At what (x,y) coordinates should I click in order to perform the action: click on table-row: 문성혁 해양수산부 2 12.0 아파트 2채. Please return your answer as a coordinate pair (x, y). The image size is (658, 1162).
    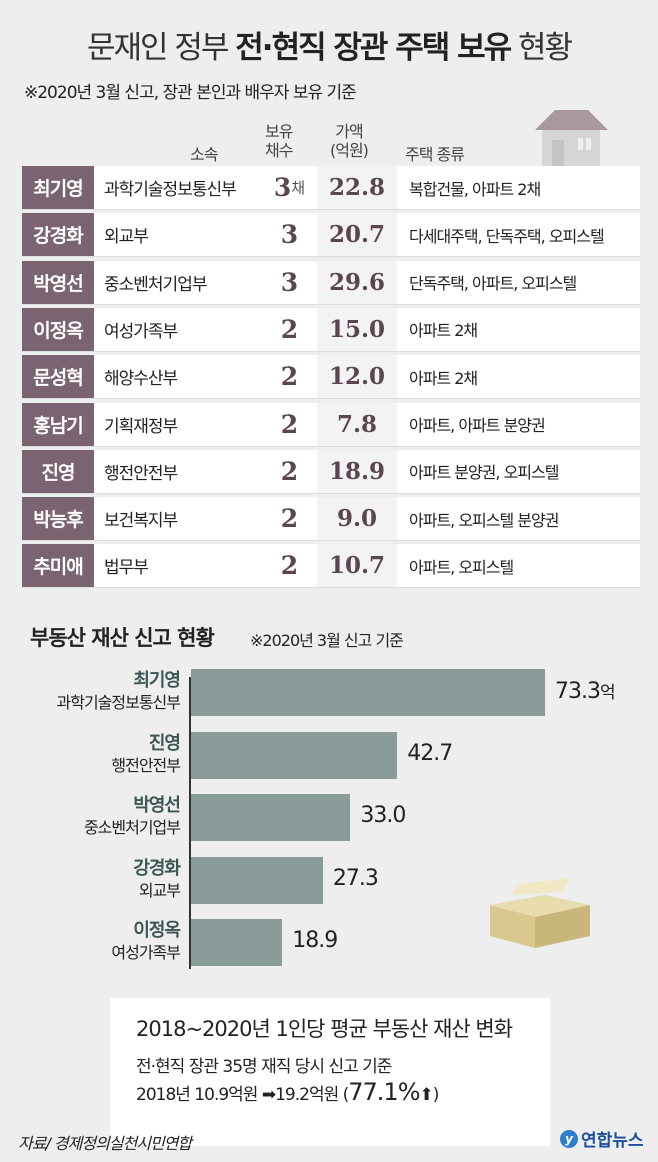
    Looking at the image, I should click on (331, 377).